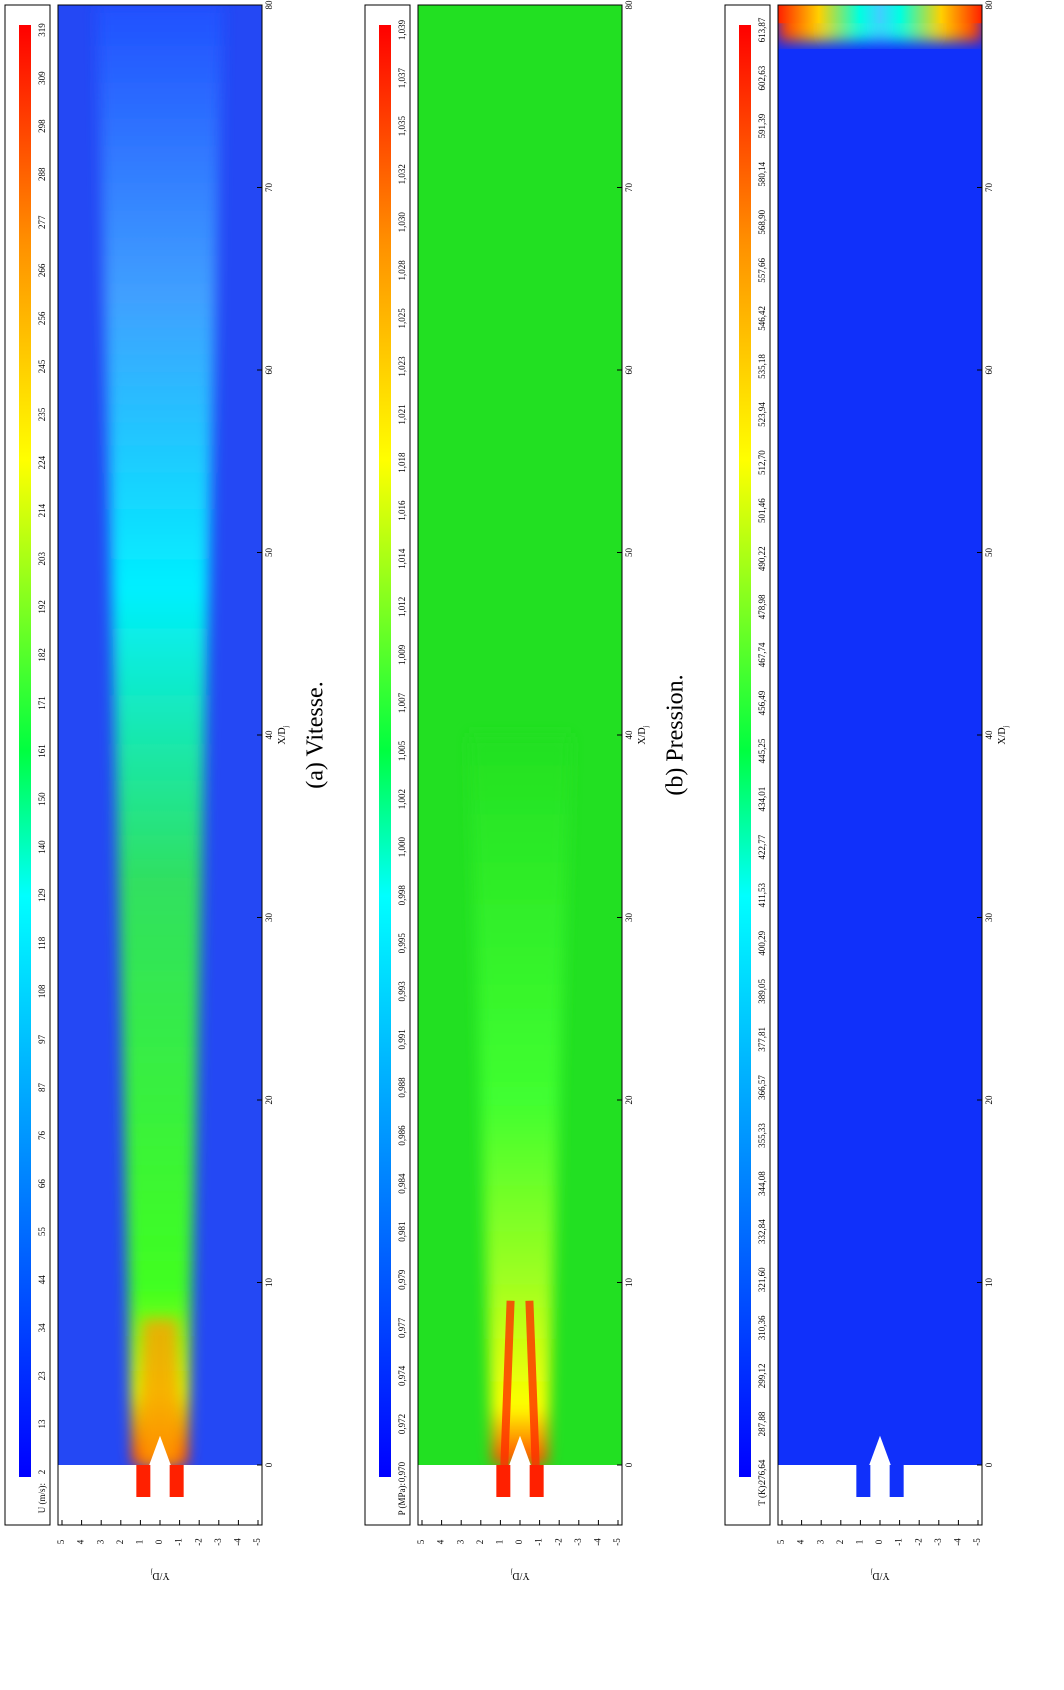  I want to click on colorbar-label: U (m/s):, so click(42, 1498).